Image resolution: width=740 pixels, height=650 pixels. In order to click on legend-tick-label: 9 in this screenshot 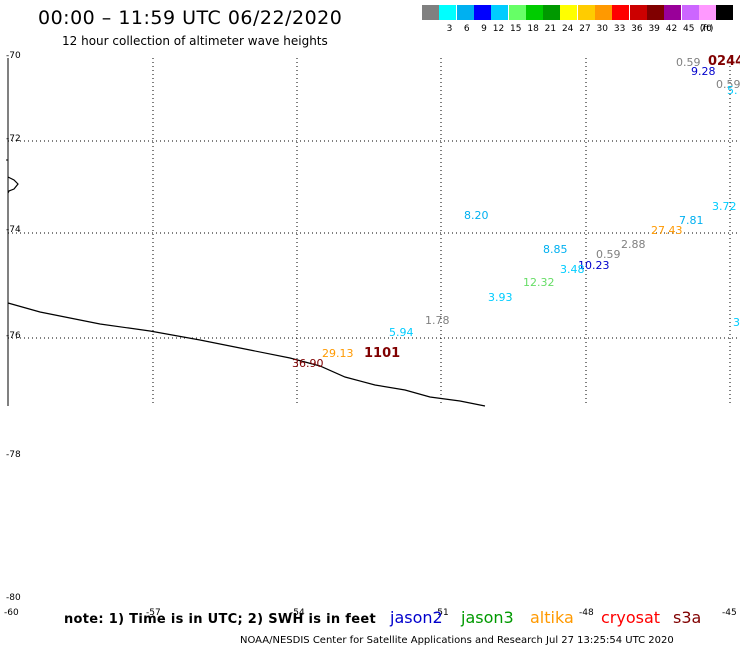, I will do `click(484, 29)`.